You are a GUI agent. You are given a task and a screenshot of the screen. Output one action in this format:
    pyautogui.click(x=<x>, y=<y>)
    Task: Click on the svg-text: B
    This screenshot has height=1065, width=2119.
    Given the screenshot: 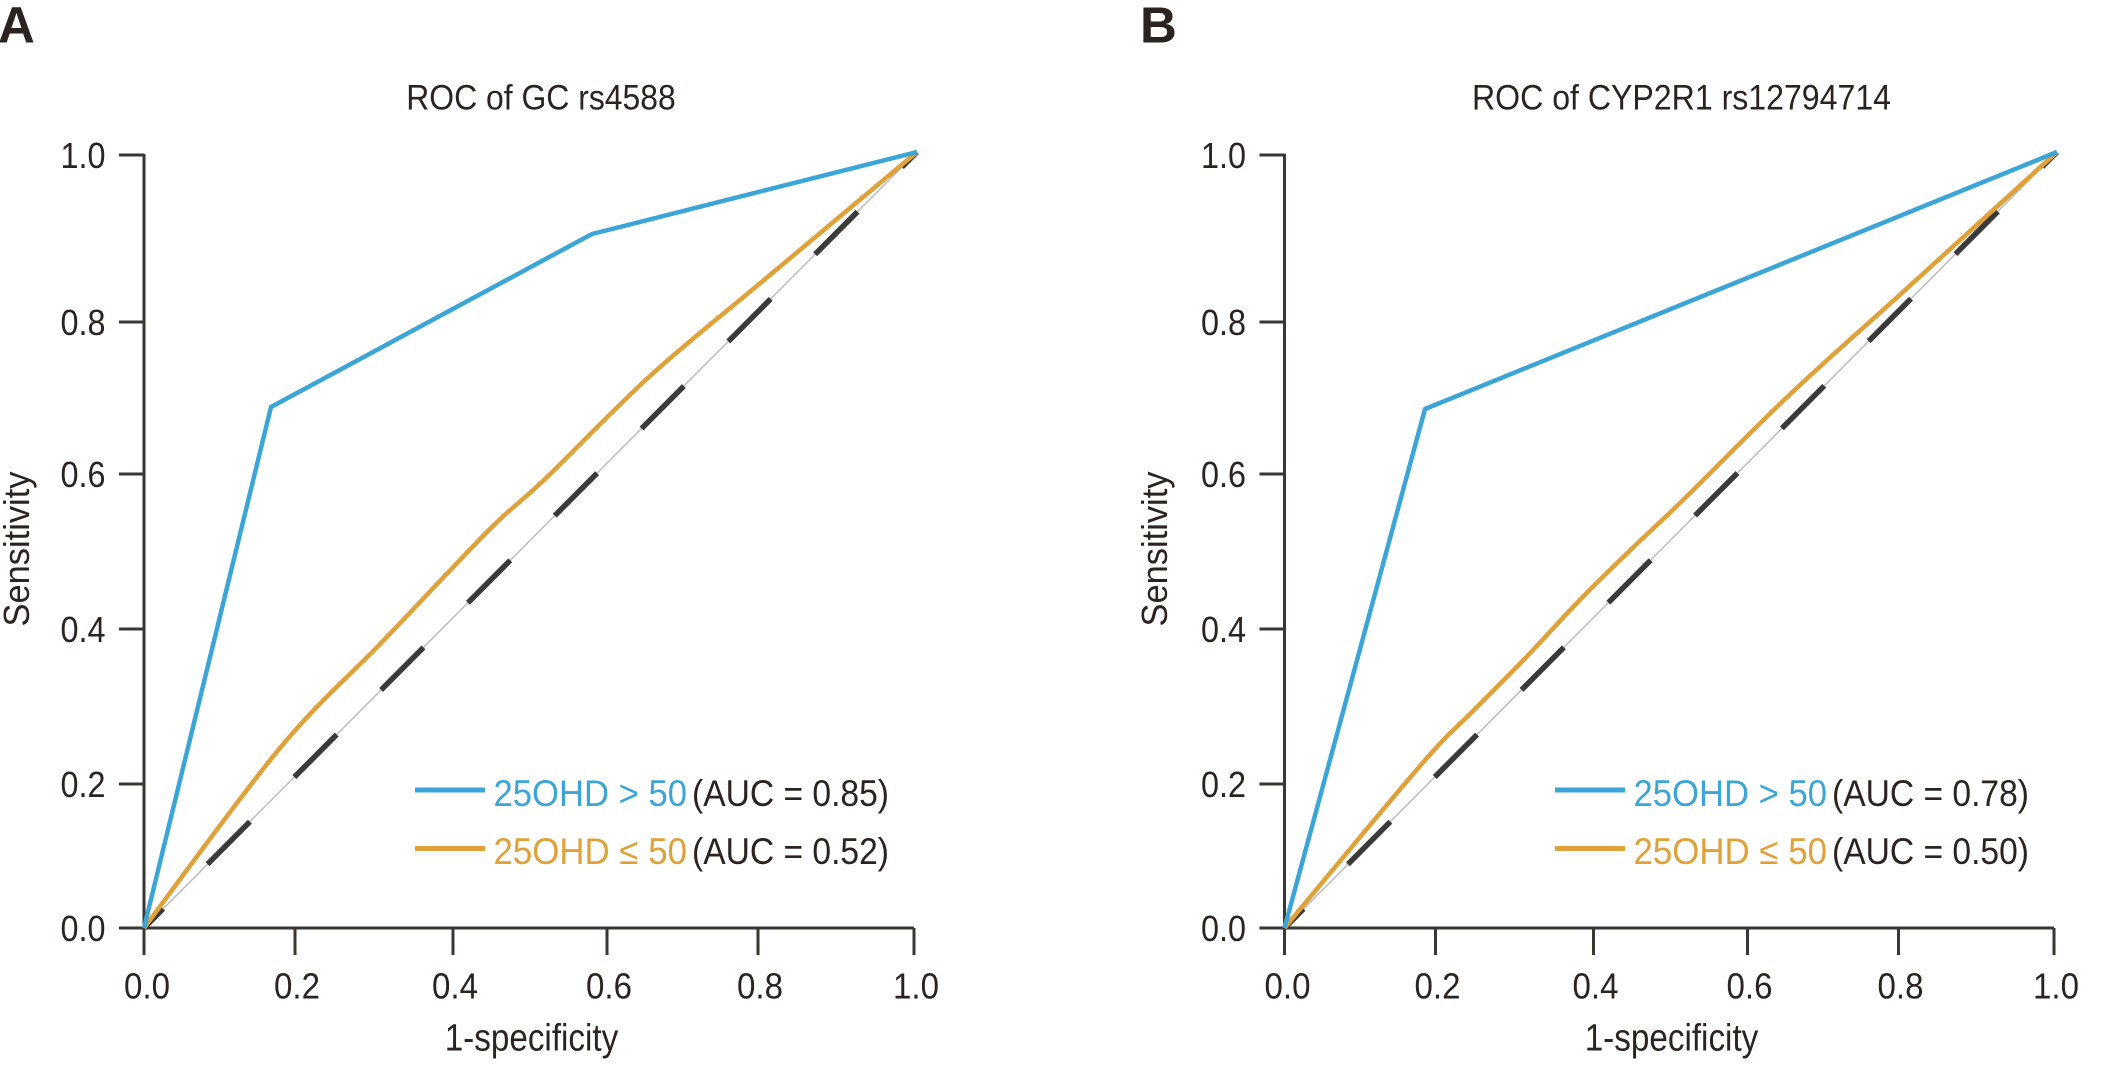 What is the action you would take?
    pyautogui.click(x=1158, y=27)
    